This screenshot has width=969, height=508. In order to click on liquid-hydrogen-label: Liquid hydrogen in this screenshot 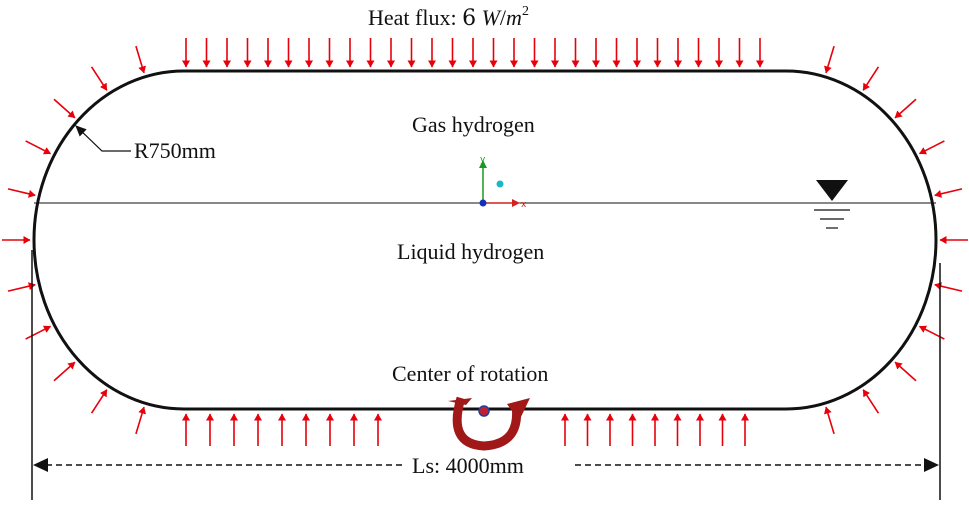, I will do `click(470, 251)`.